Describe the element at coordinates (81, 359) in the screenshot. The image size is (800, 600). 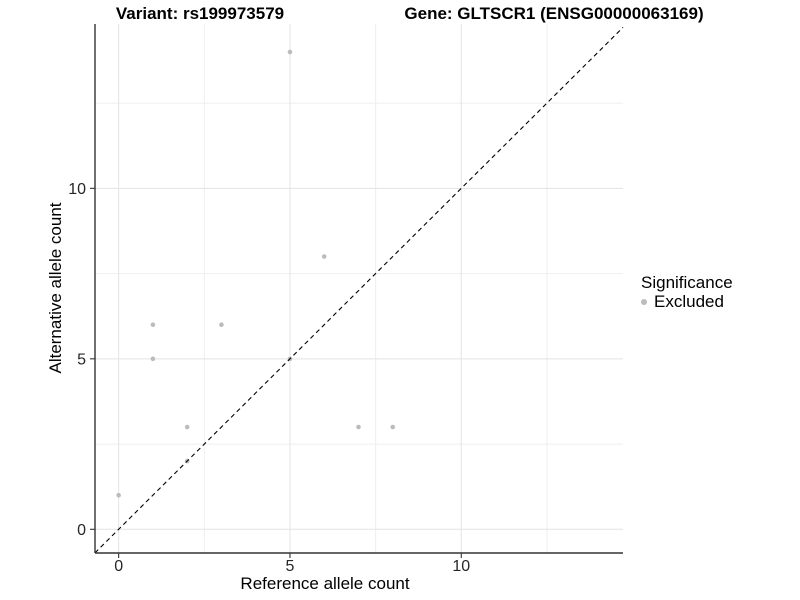
I see `y-tick-label: 5` at that location.